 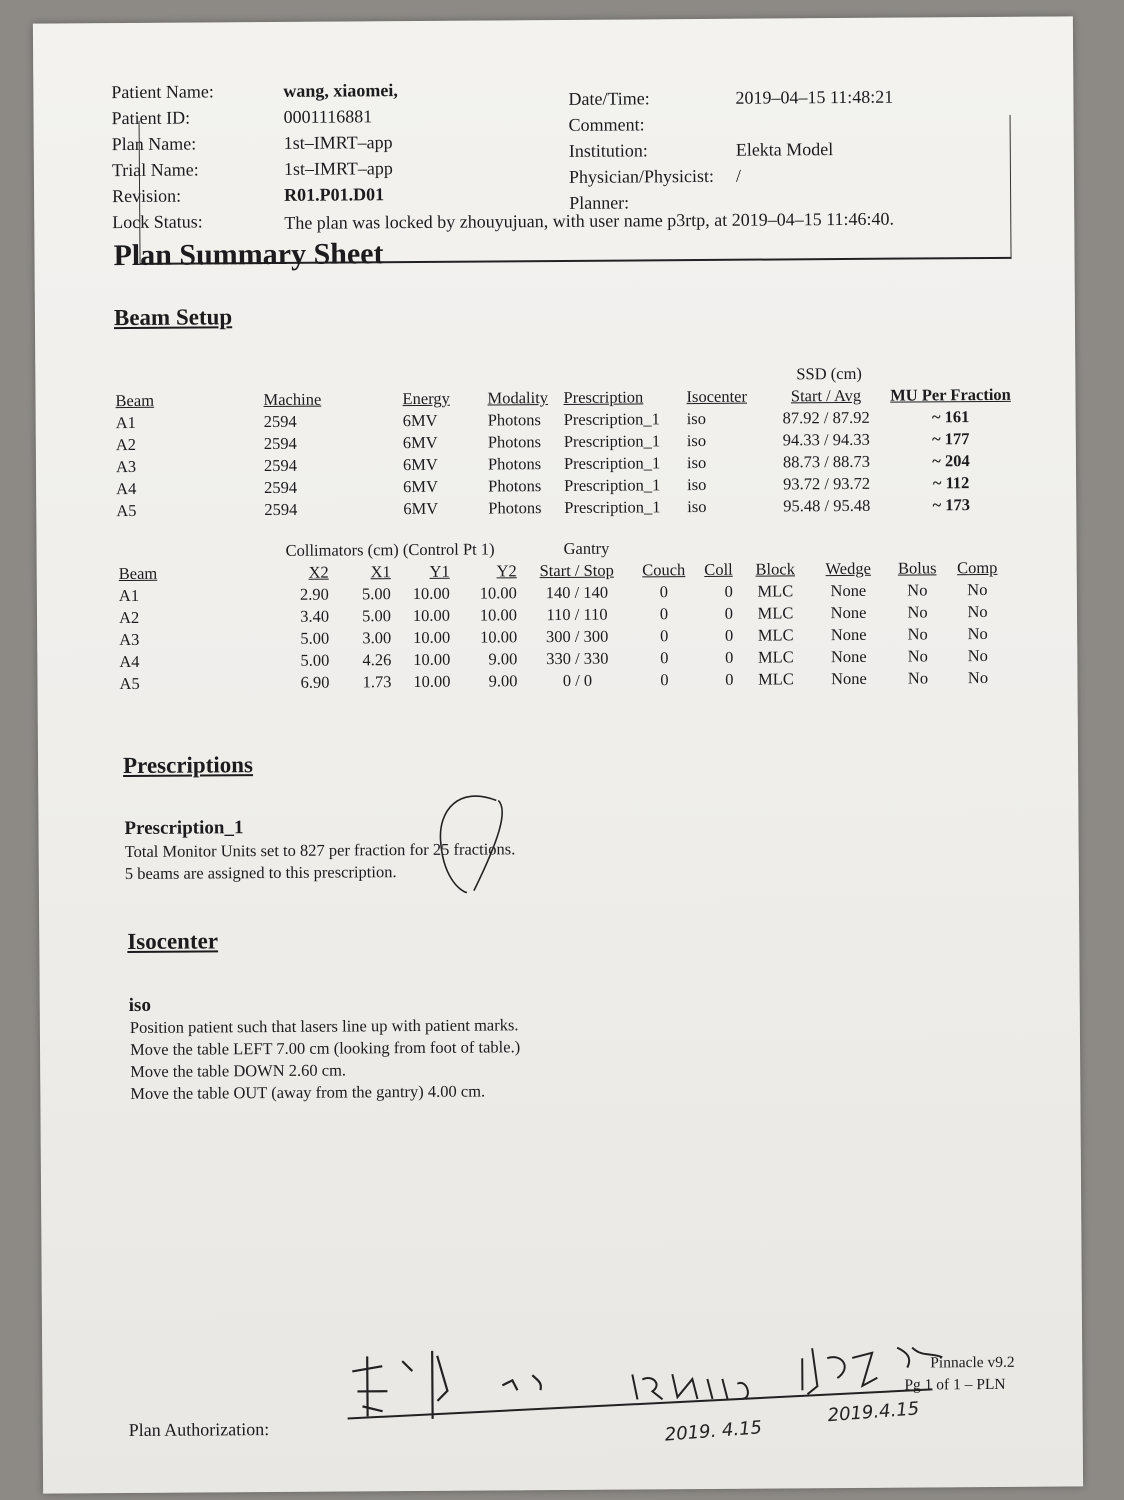 I want to click on table-cell: A5, so click(x=129, y=683).